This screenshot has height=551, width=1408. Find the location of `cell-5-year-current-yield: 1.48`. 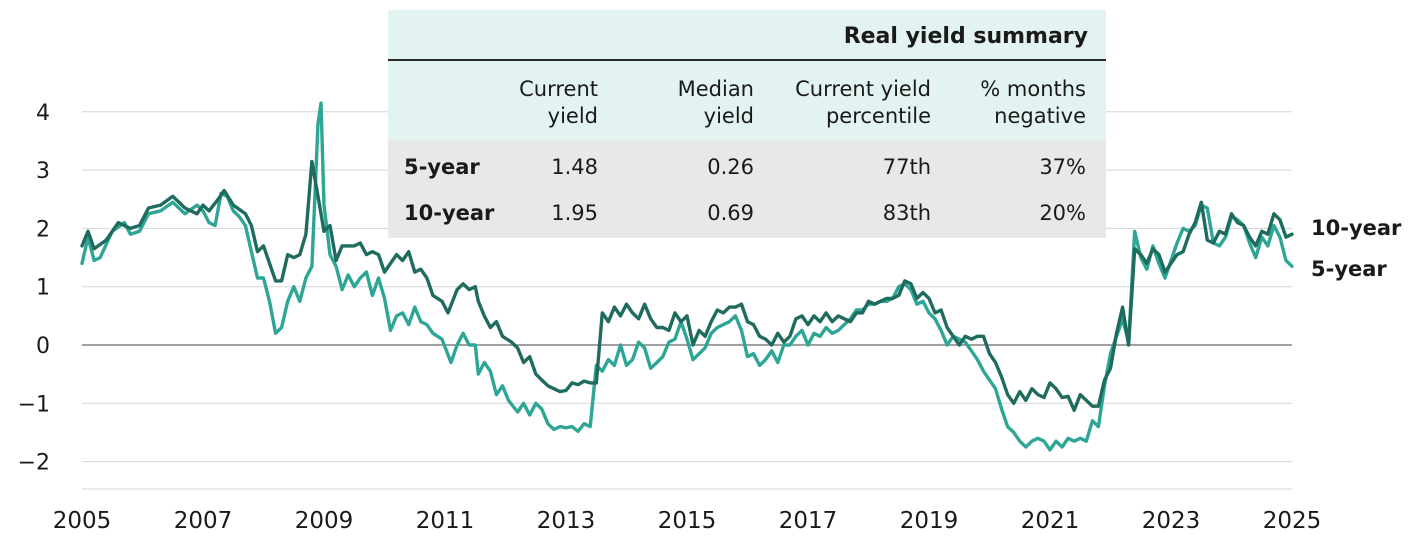

cell-5-year-current-yield: 1.48 is located at coordinates (574, 167).